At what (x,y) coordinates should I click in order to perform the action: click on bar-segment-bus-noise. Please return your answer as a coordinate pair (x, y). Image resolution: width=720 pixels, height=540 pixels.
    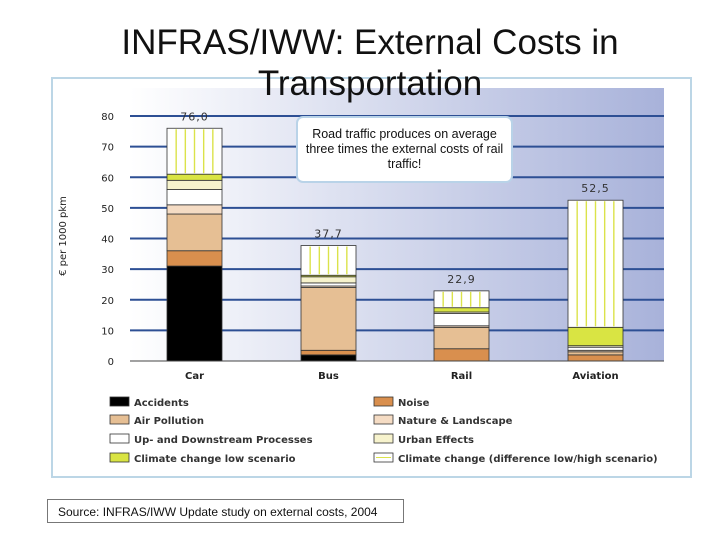
    Looking at the image, I should click on (328, 352).